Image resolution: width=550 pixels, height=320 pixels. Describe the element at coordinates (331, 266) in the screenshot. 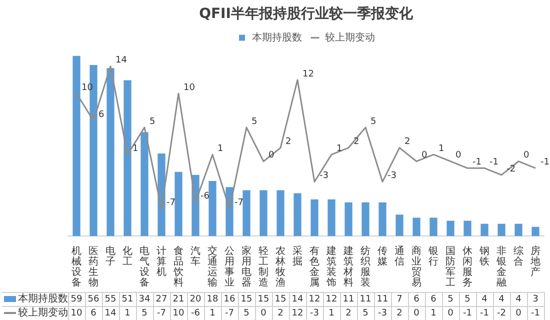

I see `x-tick-label: 建筑装饰` at that location.